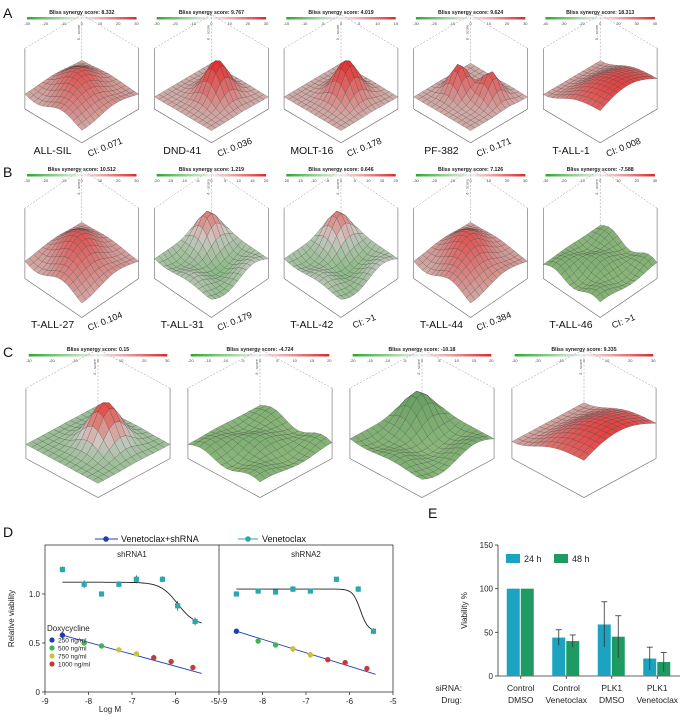 This screenshot has width=685, height=715. What do you see at coordinates (8, 13) in the screenshot?
I see `panel-letter-a: A` at bounding box center [8, 13].